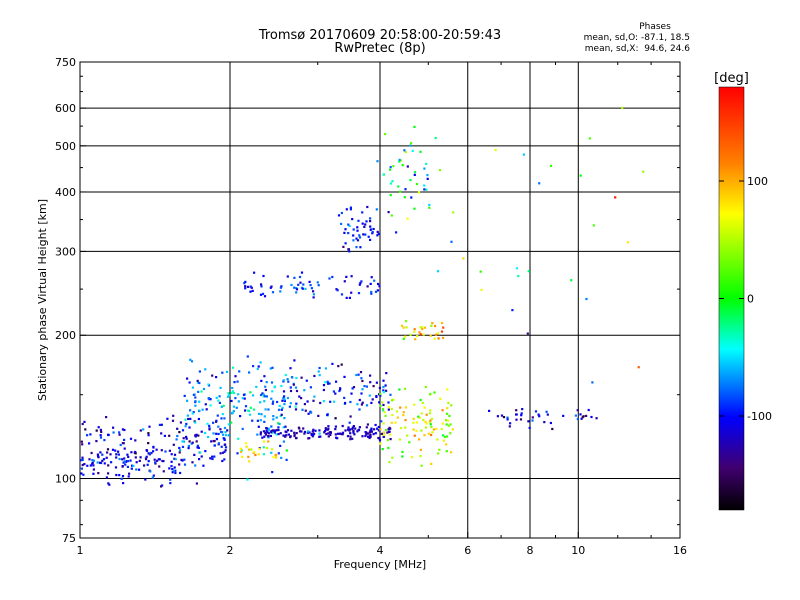 The height and width of the screenshot is (600, 800). I want to click on colorbar: [deg] 100 0 -100, so click(743, 291).